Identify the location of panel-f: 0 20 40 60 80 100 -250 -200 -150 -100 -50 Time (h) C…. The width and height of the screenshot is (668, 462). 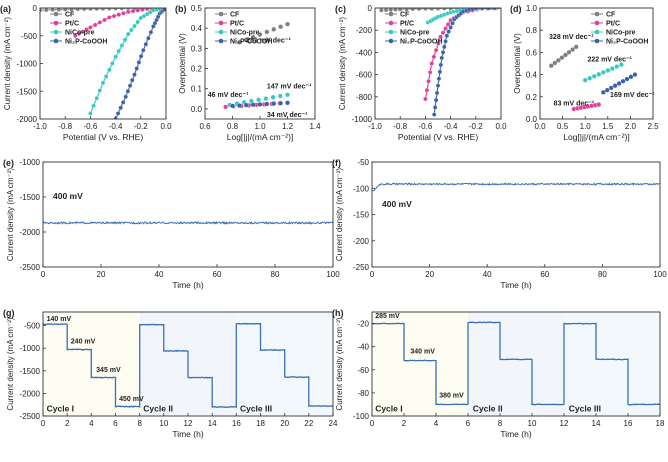
(499, 224).